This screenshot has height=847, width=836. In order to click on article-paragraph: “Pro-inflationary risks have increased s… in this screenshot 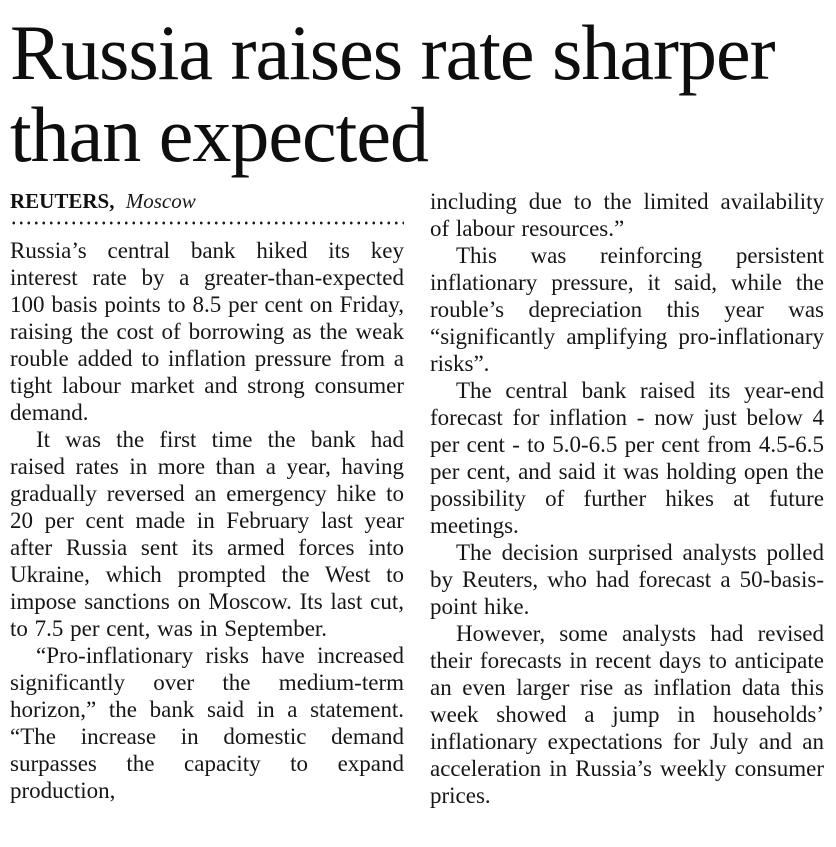, I will do `click(207, 723)`.